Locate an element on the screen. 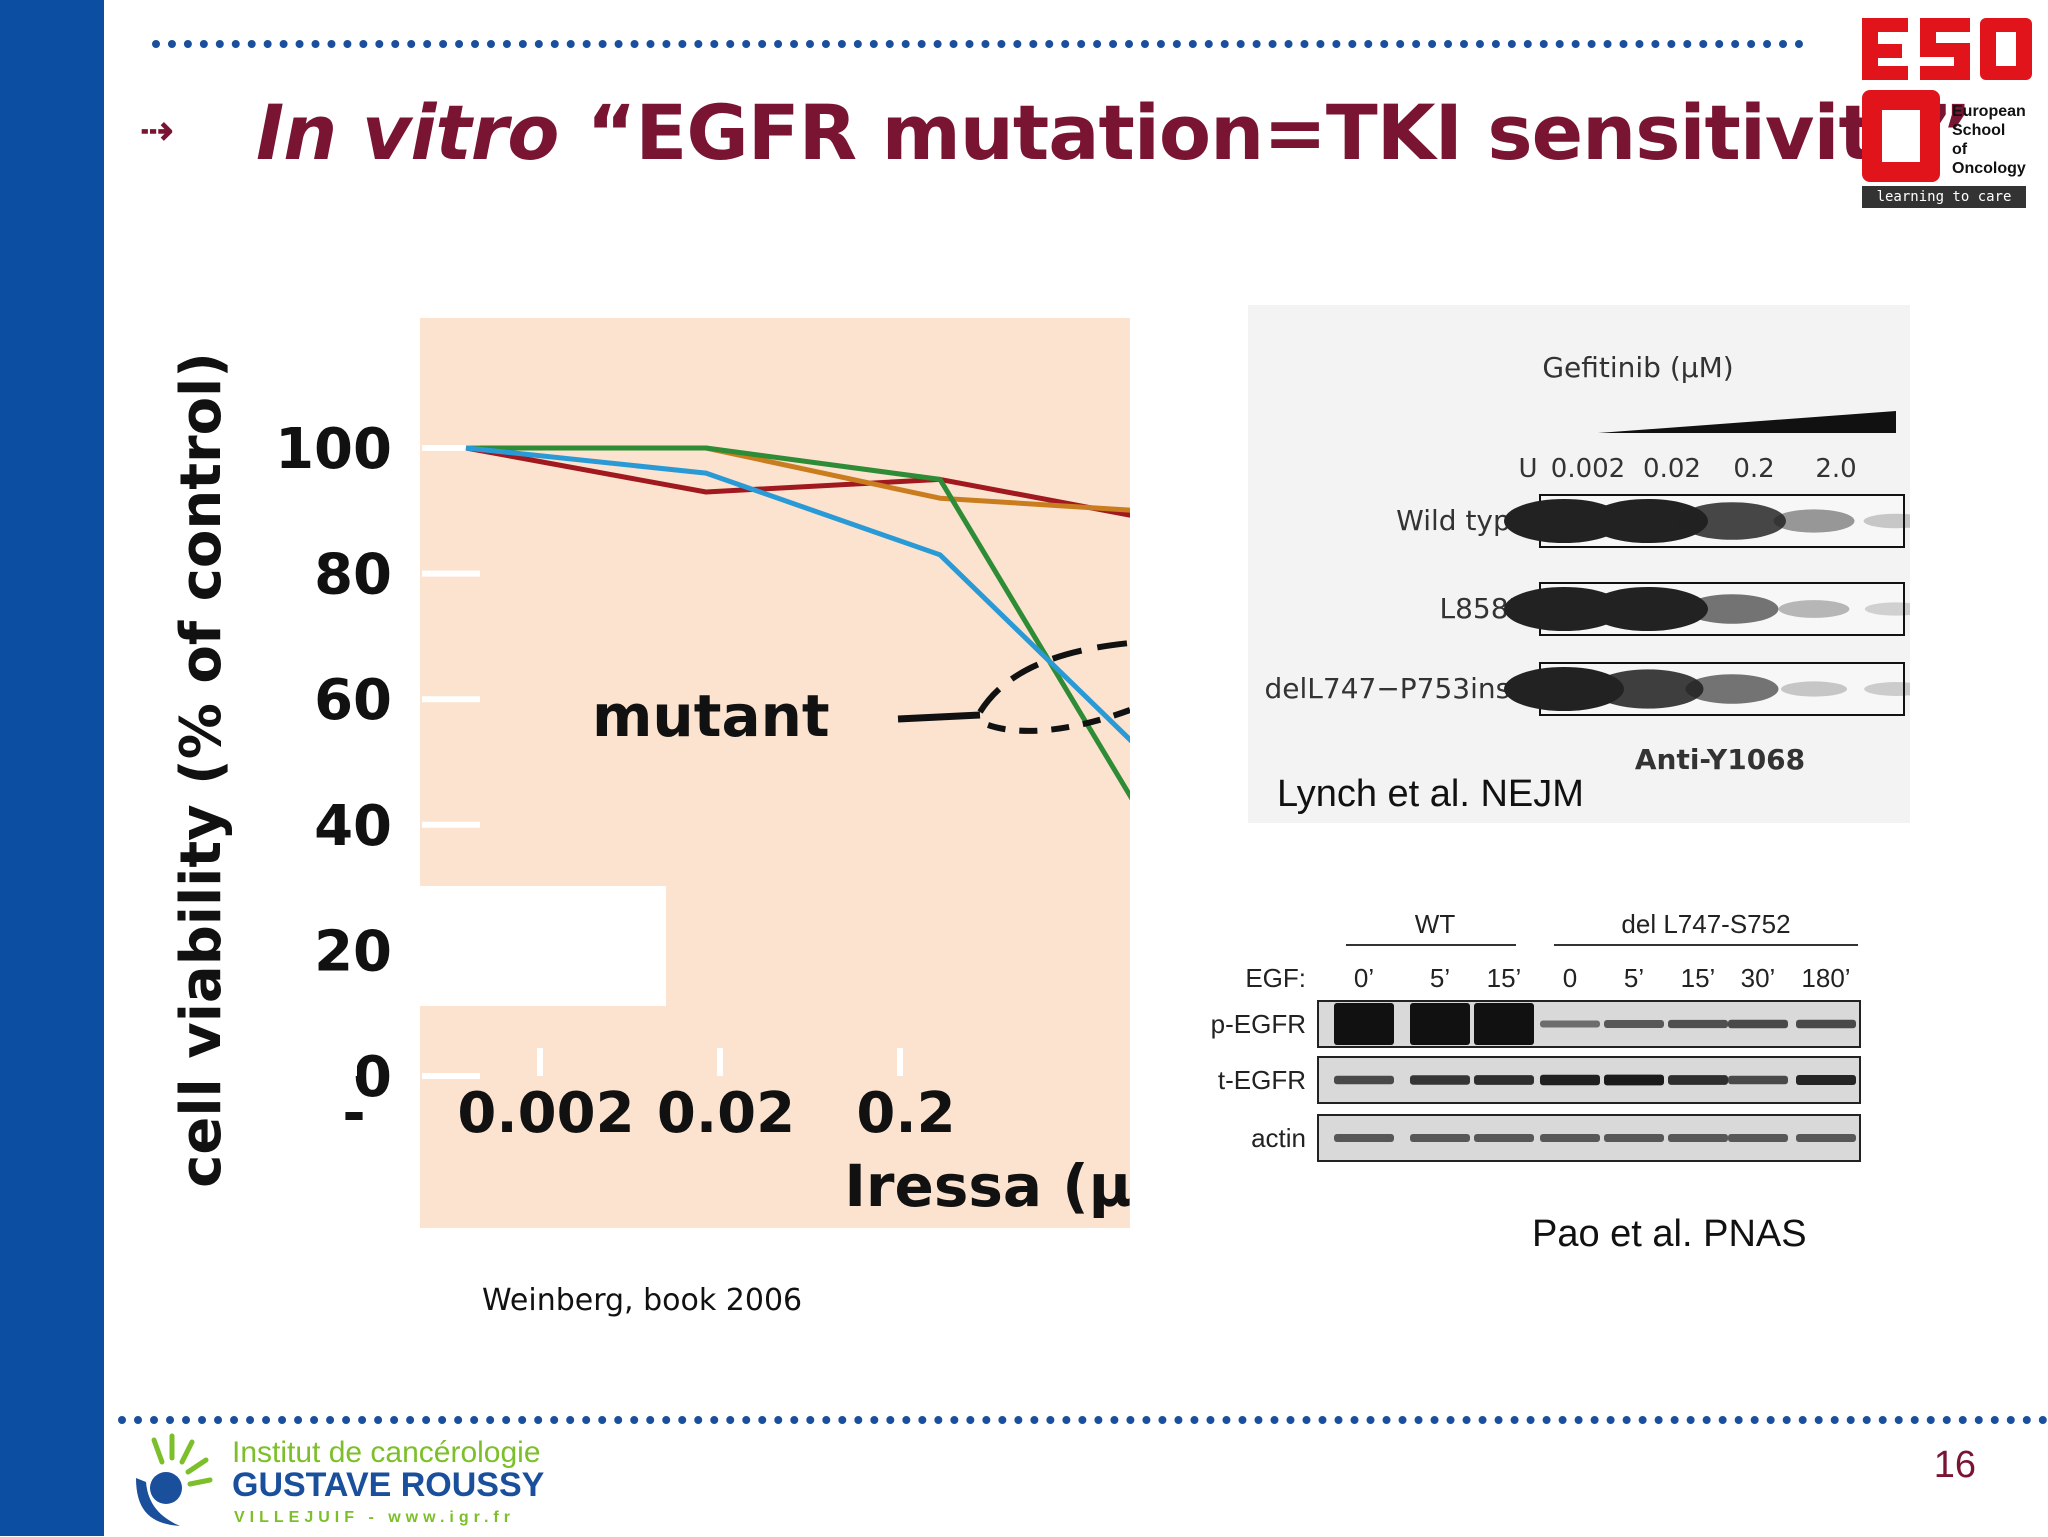  concentration-label: 0.002 is located at coordinates (1588, 469).